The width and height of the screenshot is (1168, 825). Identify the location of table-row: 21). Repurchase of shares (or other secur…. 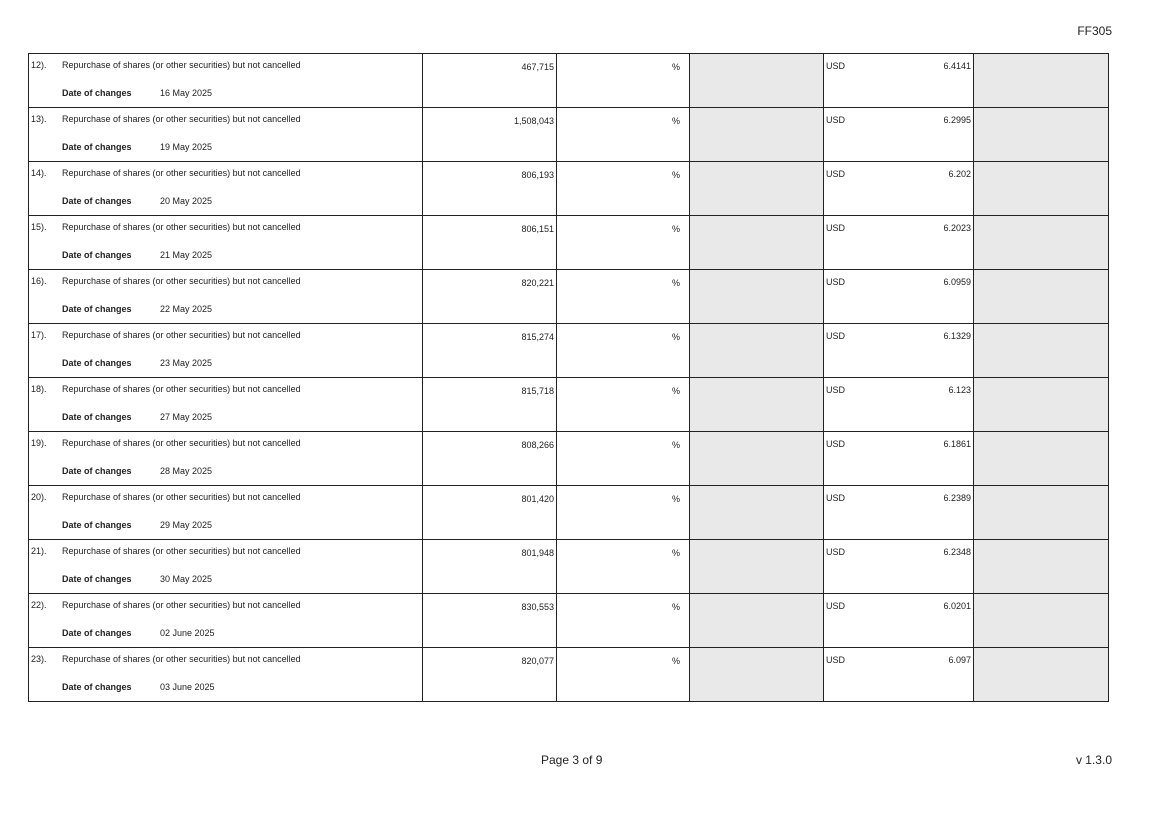
(568, 566).